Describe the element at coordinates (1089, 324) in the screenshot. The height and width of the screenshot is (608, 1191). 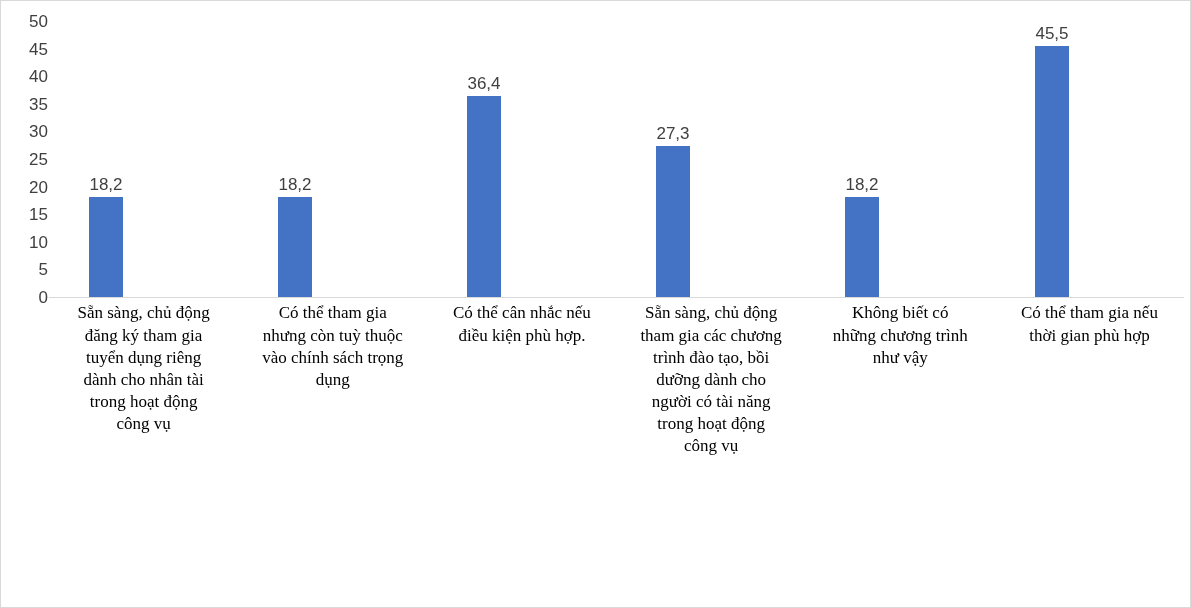
I see `x-tick-label: Có thể tham gia nếu thời gian phù hợp` at that location.